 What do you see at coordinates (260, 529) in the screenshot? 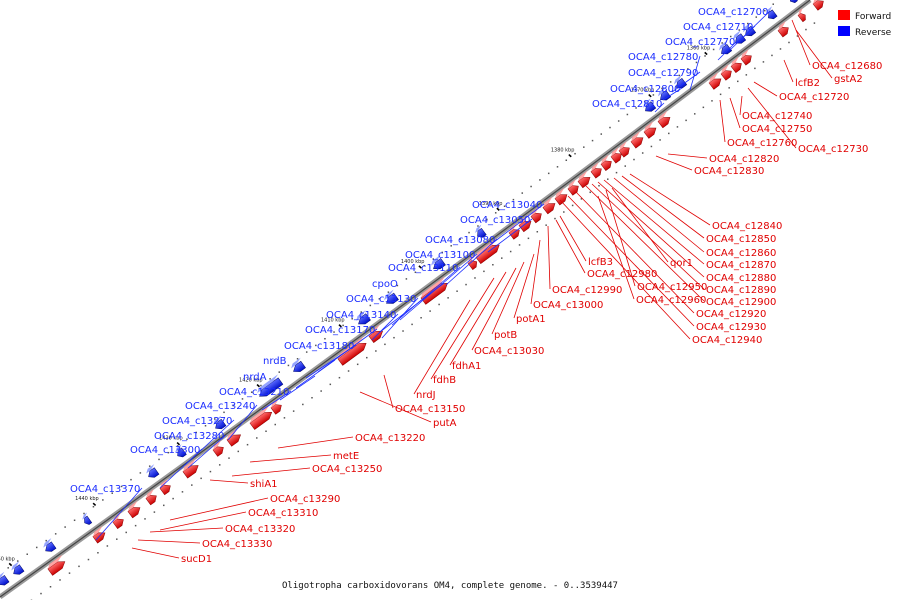
I see `forward-gene-label: OCA4_c13320` at bounding box center [260, 529].